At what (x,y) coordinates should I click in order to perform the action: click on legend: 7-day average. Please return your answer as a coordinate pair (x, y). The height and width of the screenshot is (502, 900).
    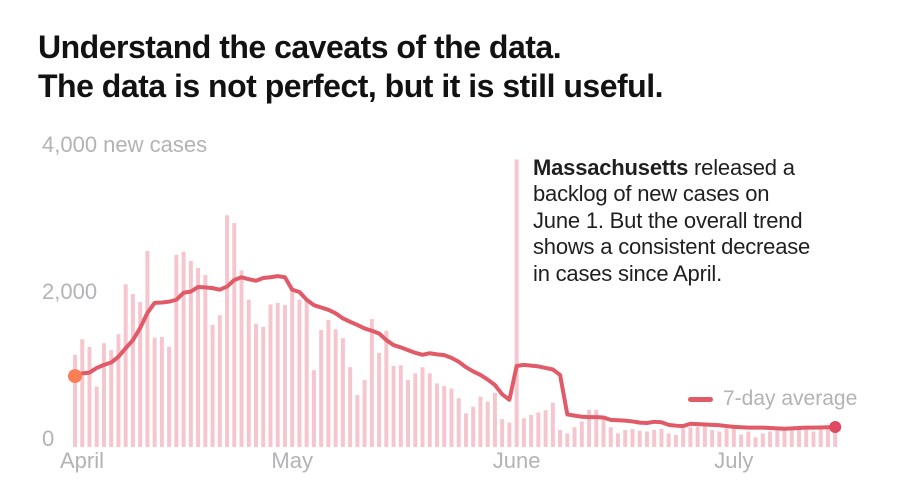
    Looking at the image, I should click on (773, 398).